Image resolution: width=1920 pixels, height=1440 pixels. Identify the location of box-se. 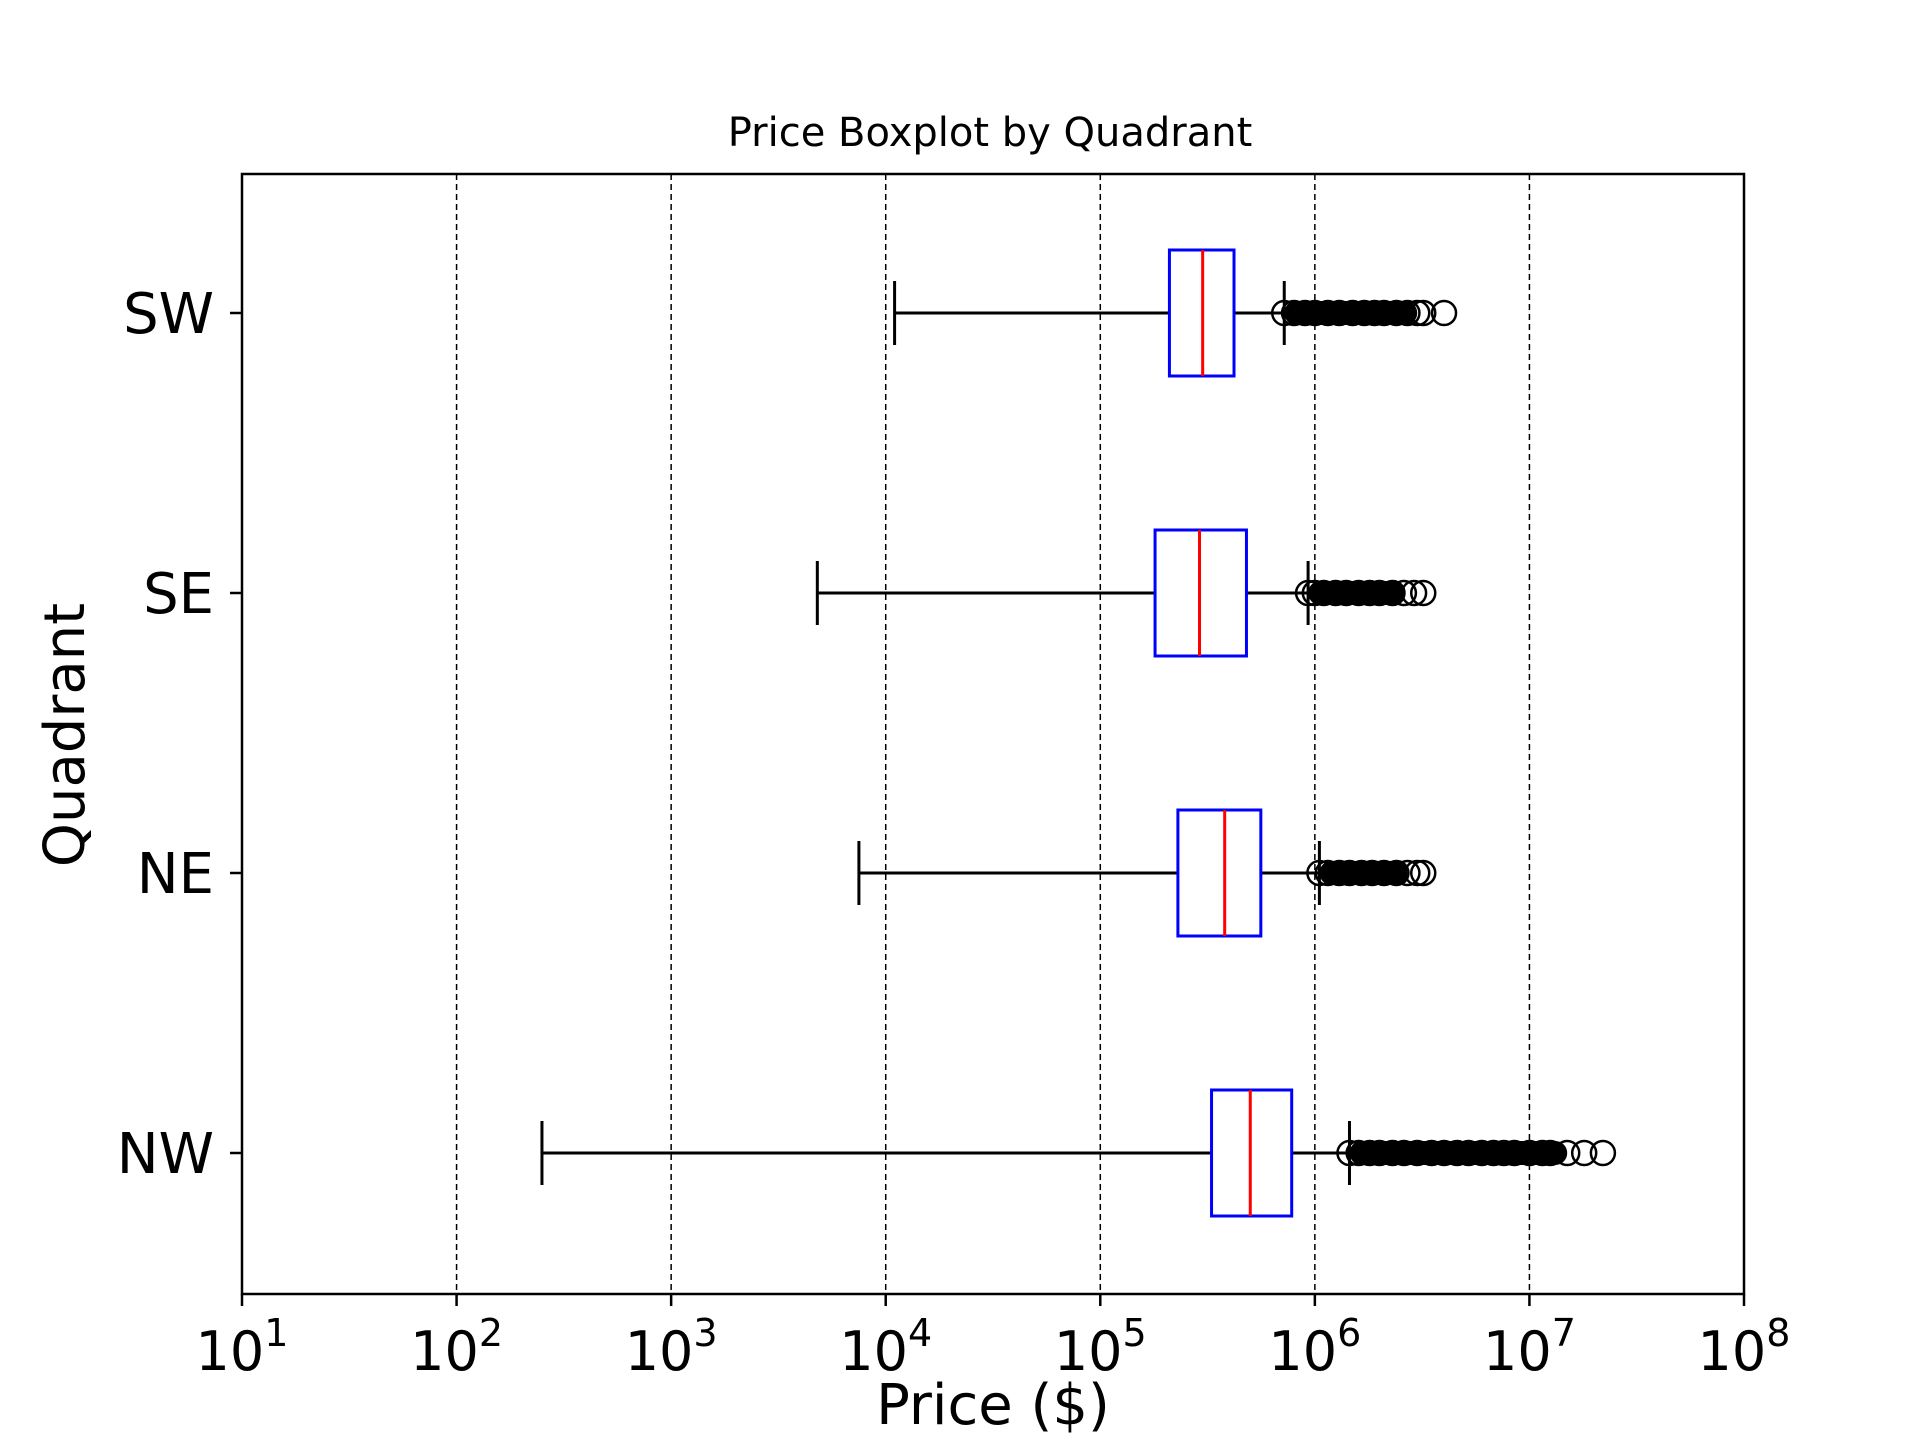
(1126, 593).